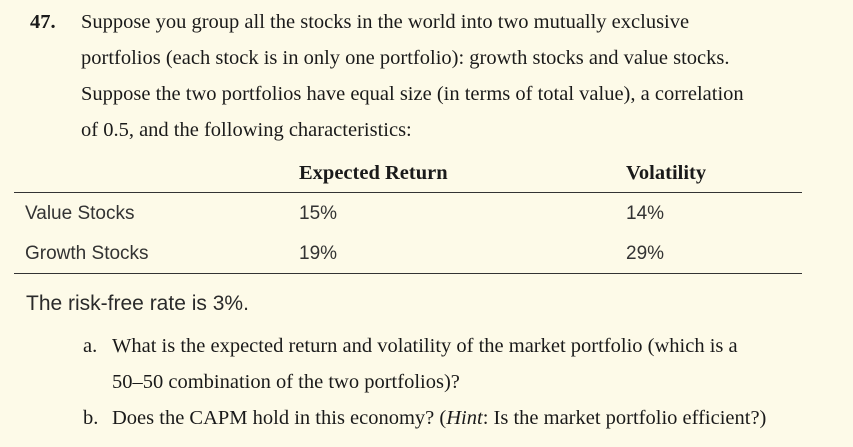 Image resolution: width=853 pixels, height=447 pixels. I want to click on row-label: Growth Stocks, so click(87, 253).